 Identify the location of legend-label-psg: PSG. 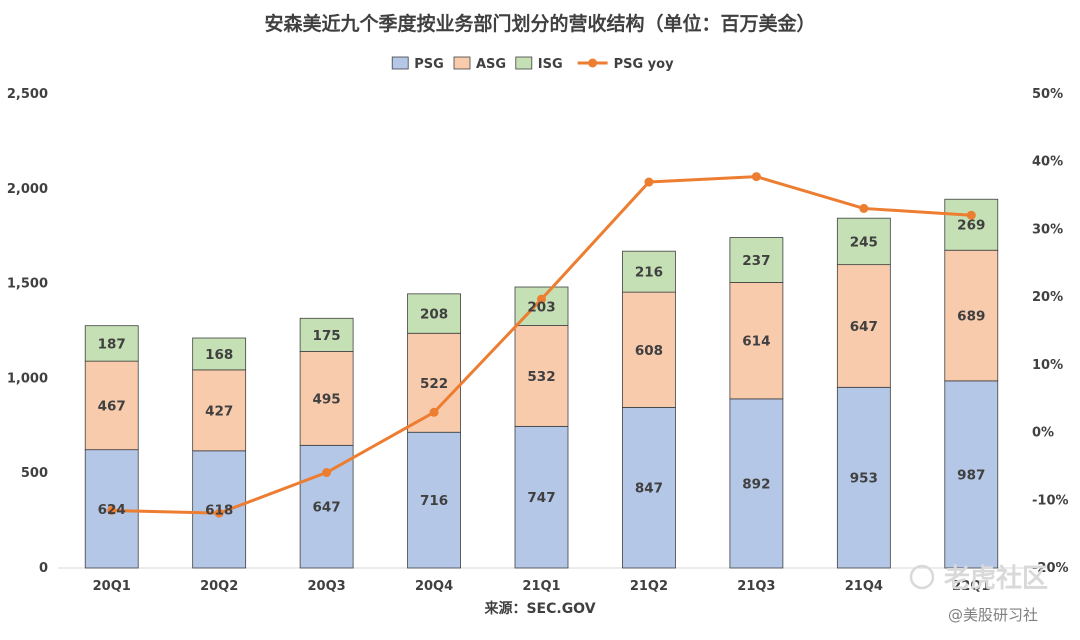
(429, 64).